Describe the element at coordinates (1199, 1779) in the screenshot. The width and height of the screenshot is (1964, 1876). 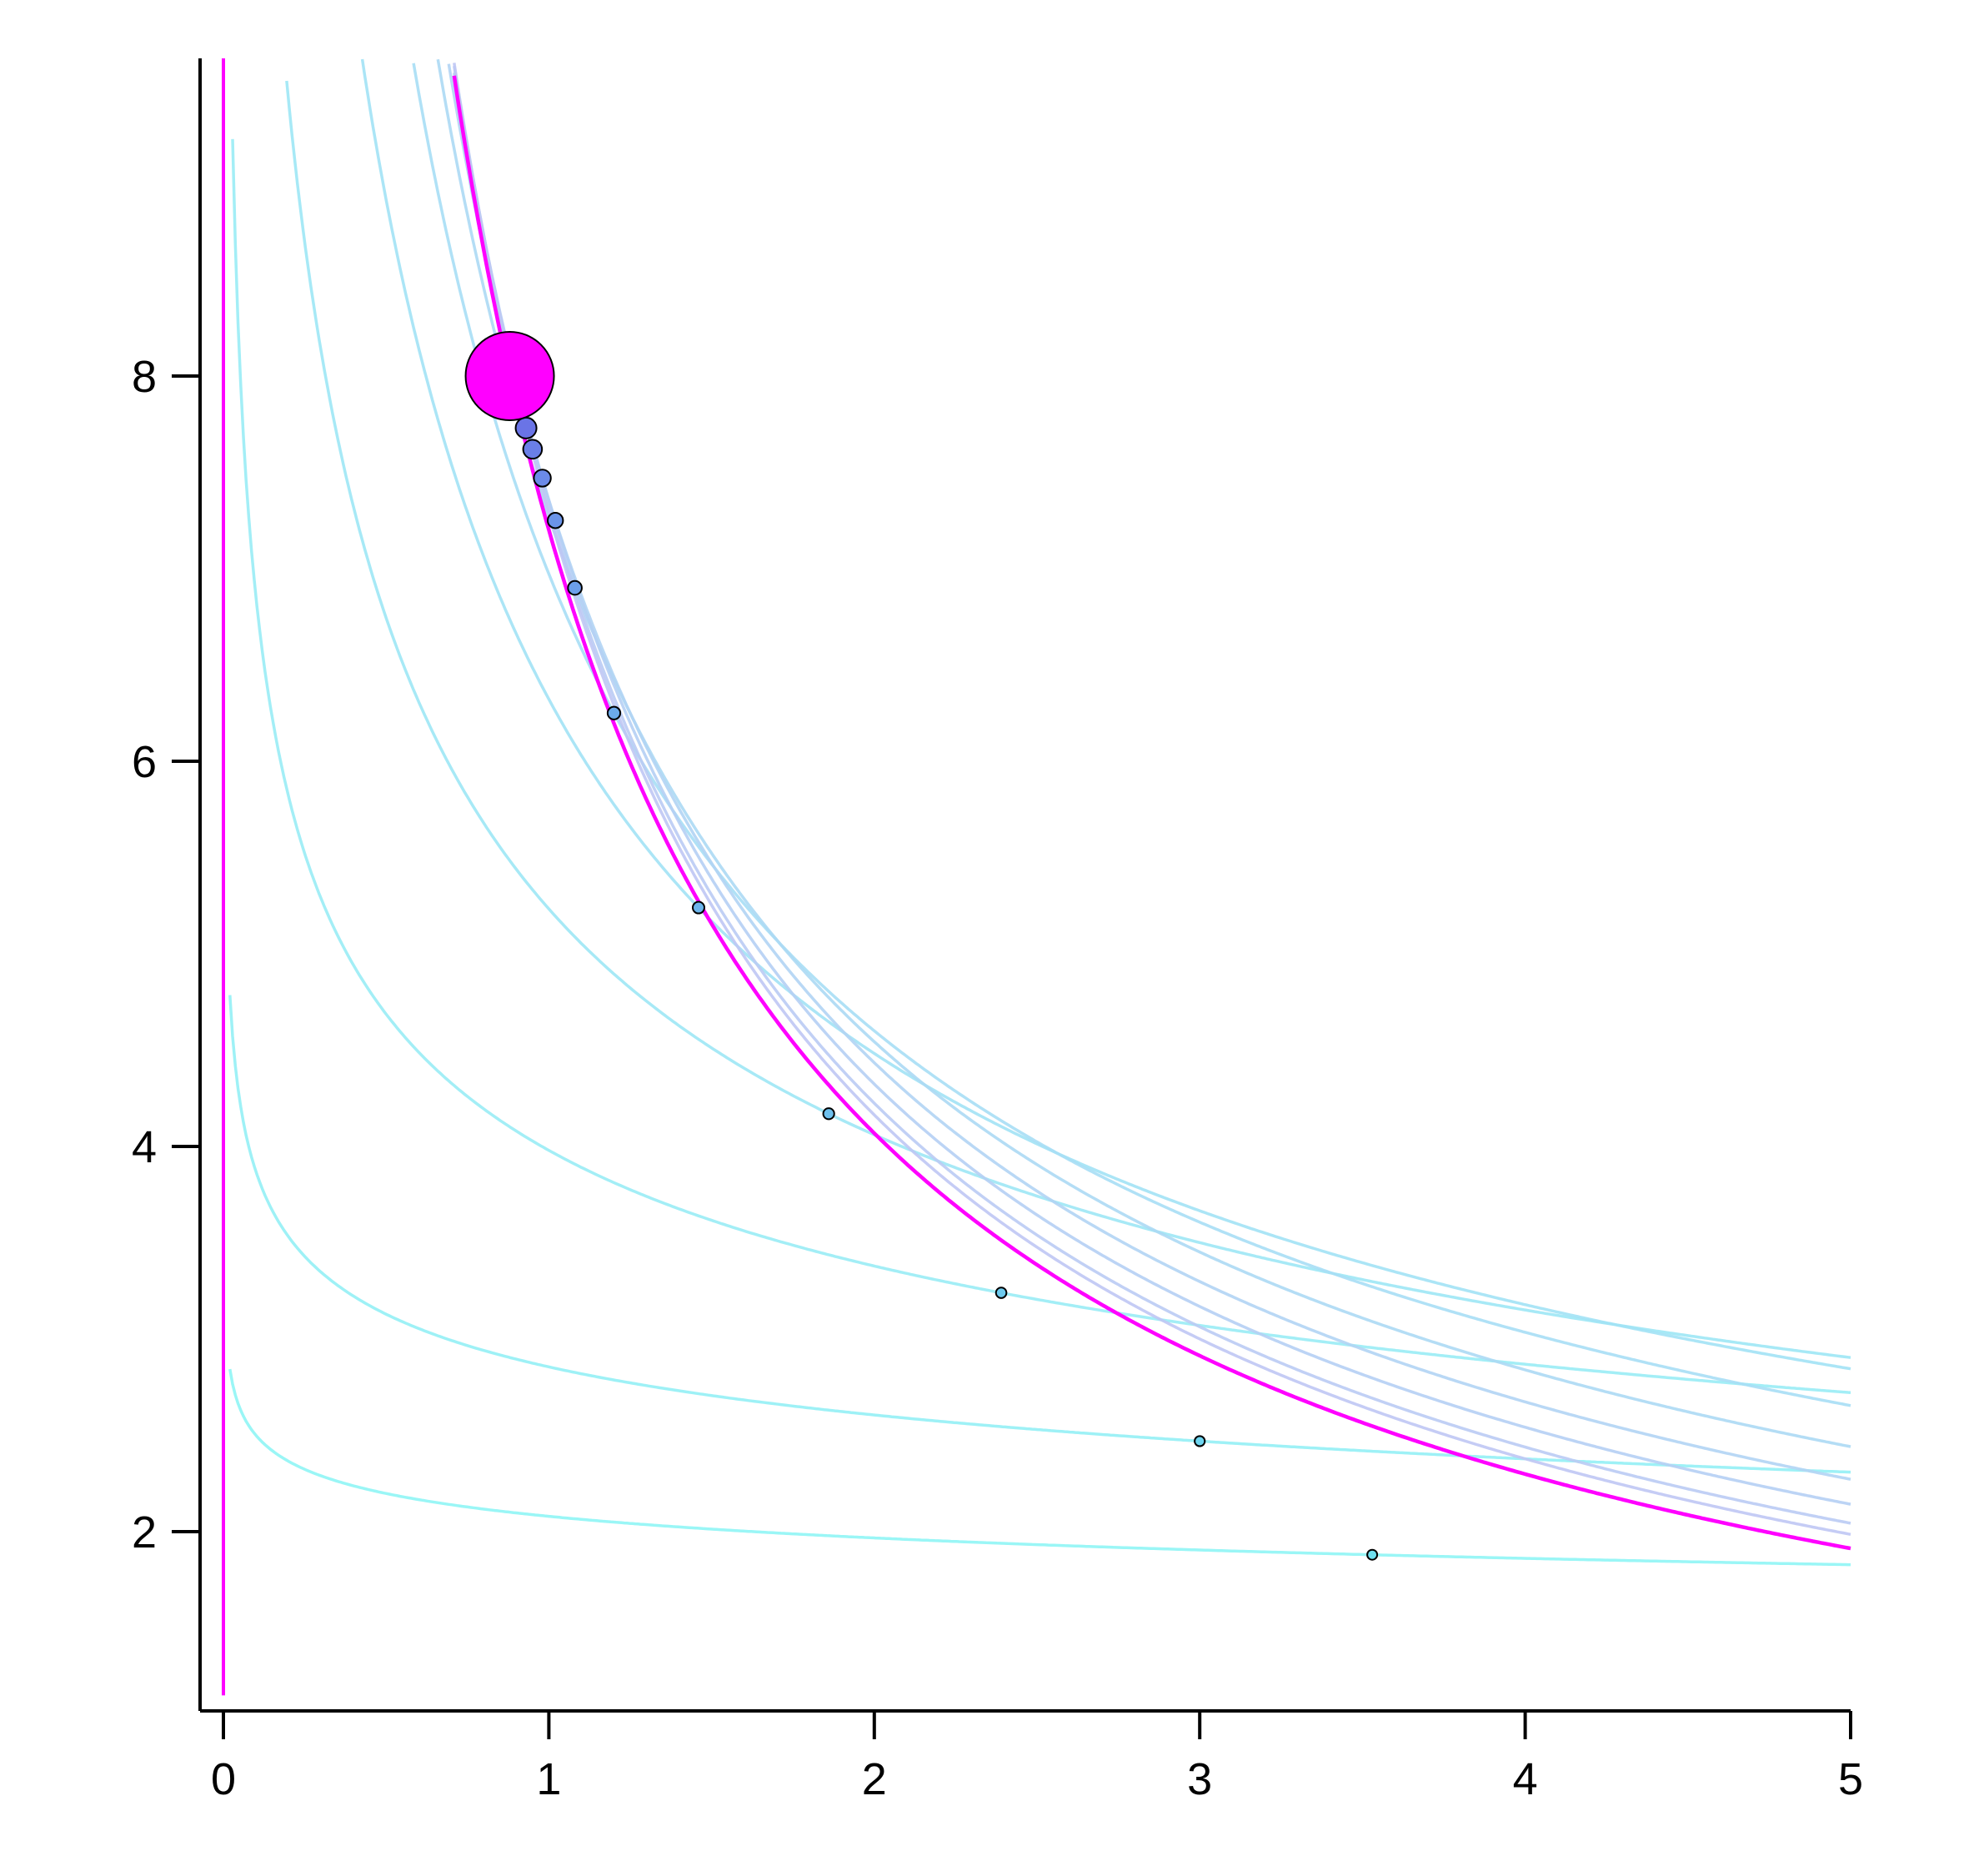
I see `x-tick-label: 3` at that location.